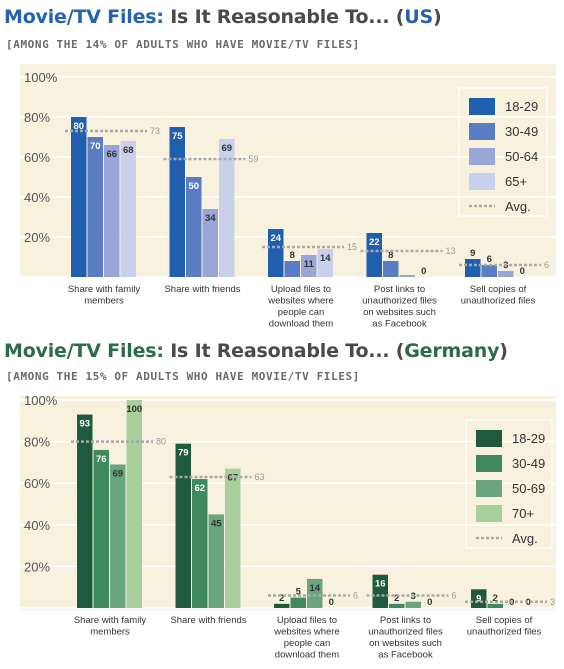 Image resolution: width=564 pixels, height=669 pixels. Describe the element at coordinates (287, 351) in the screenshot. I see `de-title-main: Is It Reasonable To... (` at that location.